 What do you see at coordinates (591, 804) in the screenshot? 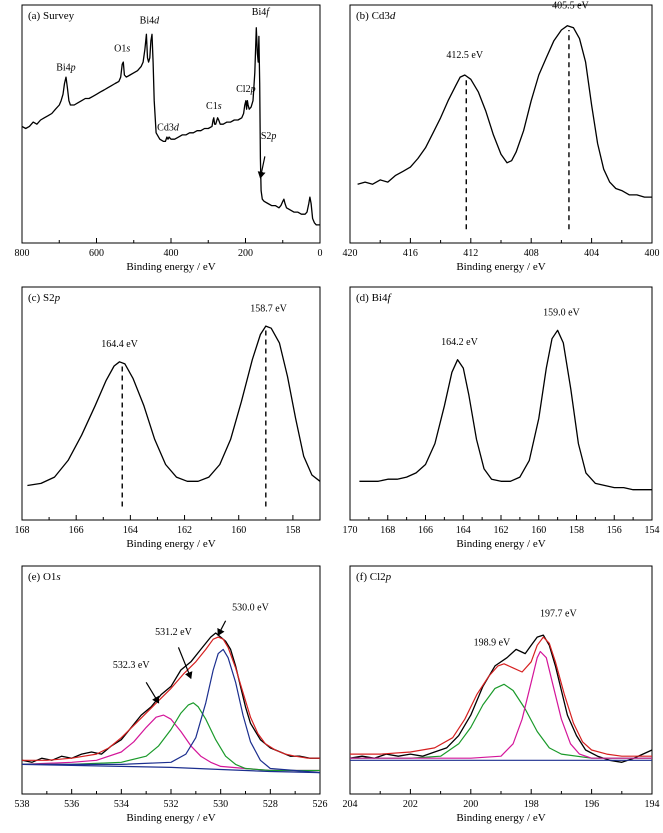
I see `x-tick-label: 196` at bounding box center [591, 804].